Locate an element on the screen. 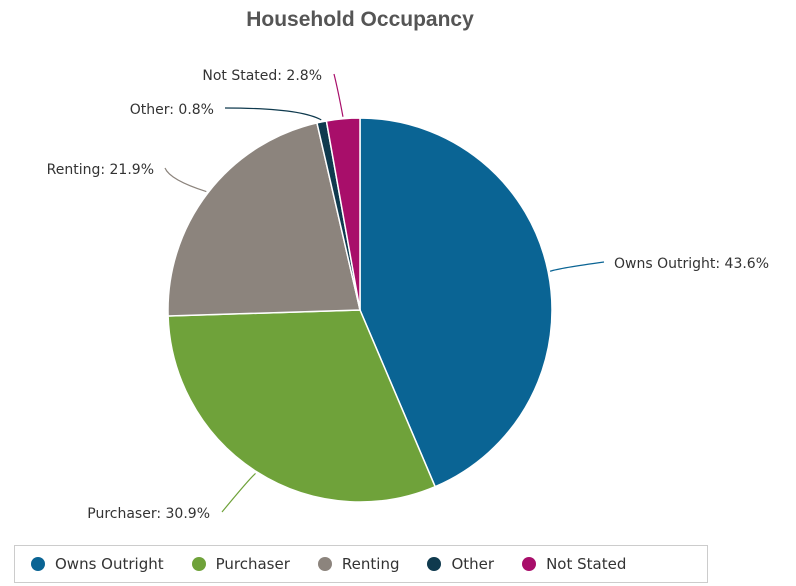 The width and height of the screenshot is (796, 586). legend-label: Renting is located at coordinates (370, 564).